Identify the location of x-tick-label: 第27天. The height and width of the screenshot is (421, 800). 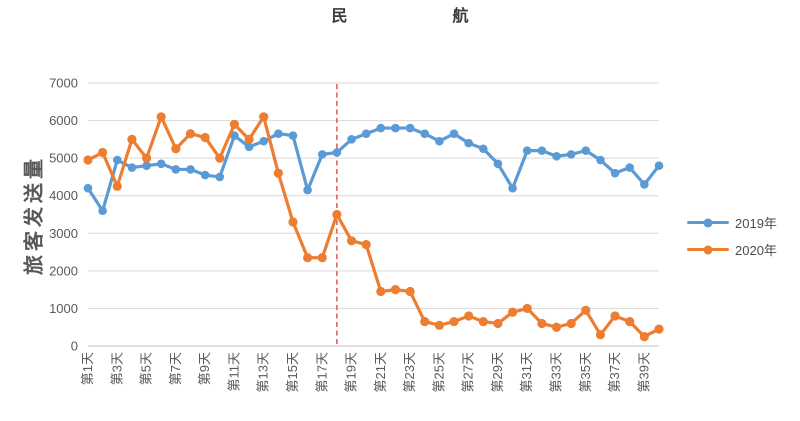
(468, 372).